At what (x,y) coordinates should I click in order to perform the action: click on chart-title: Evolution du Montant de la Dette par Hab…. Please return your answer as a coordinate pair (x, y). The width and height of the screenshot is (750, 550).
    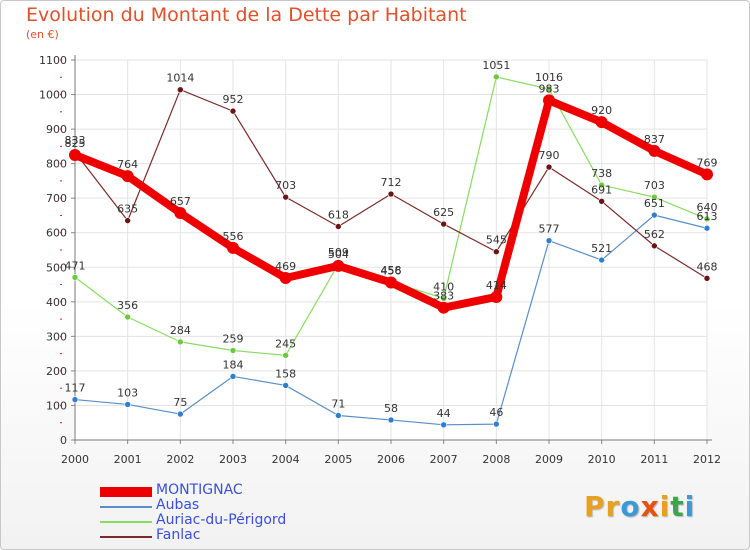
    Looking at the image, I should click on (246, 15).